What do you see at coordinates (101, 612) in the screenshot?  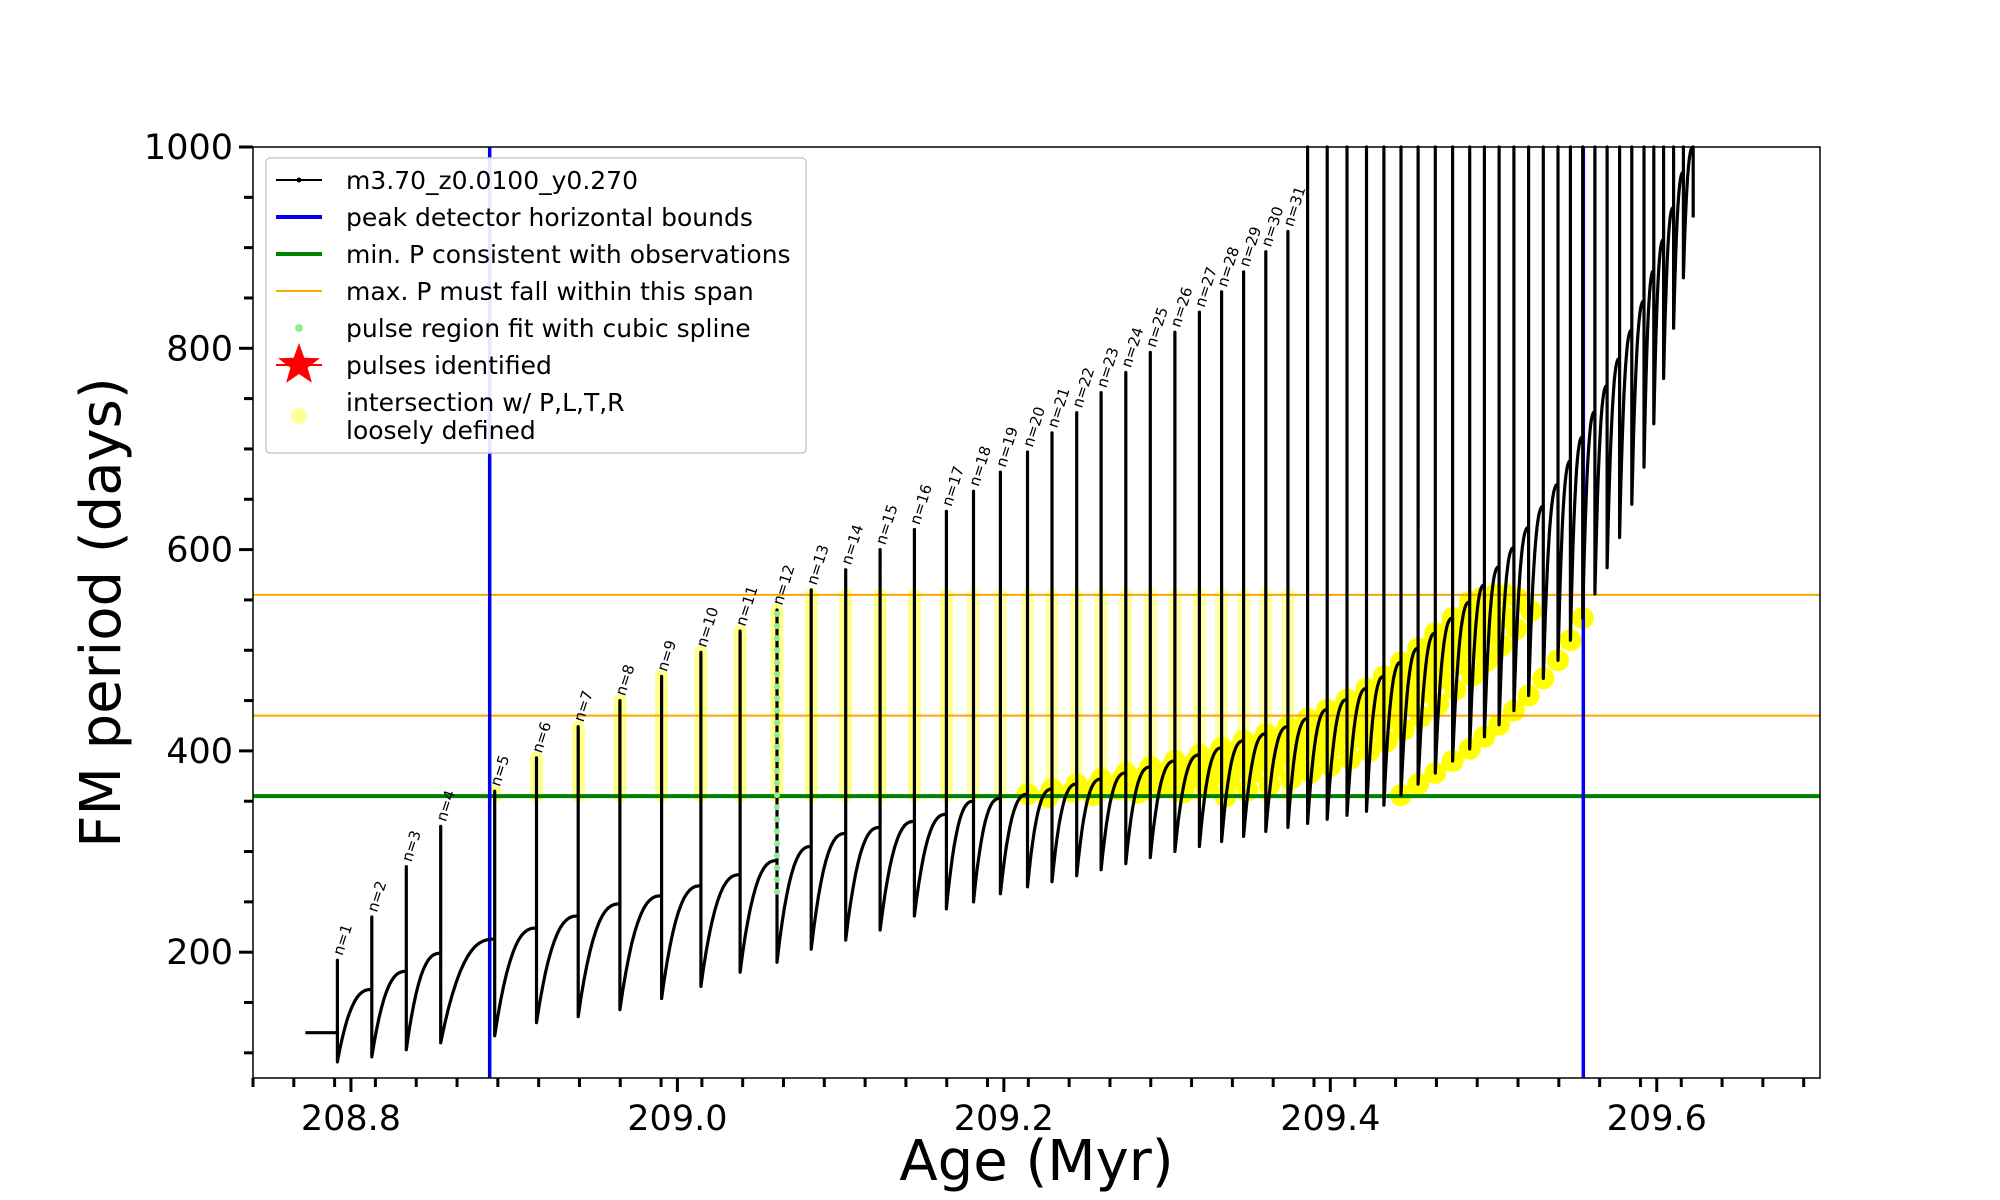 I see `y-axis-title: FM period (days)` at bounding box center [101, 612].